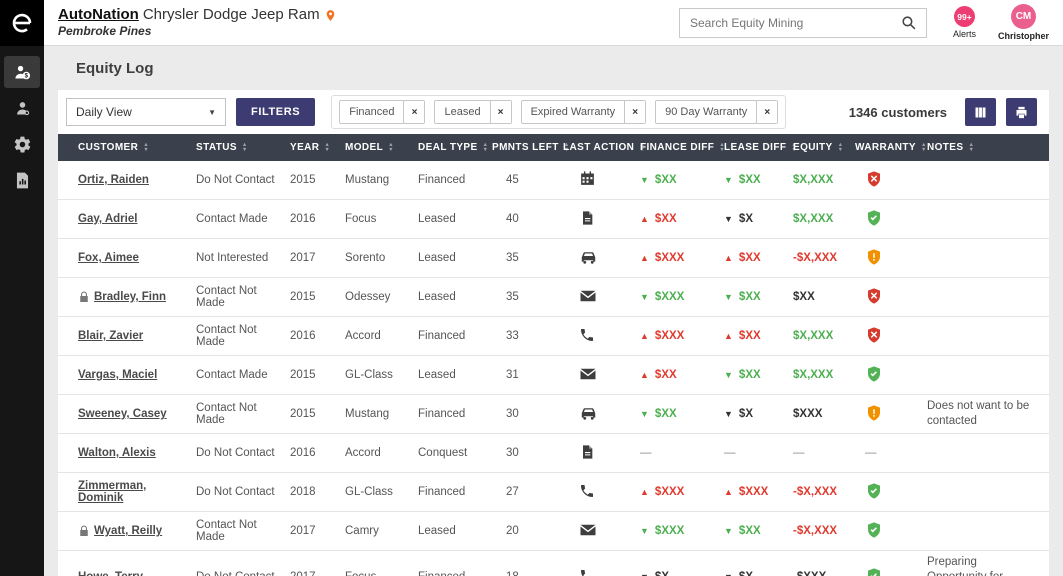  I want to click on finance-diff-cell: ▼ $XX, so click(658, 180).